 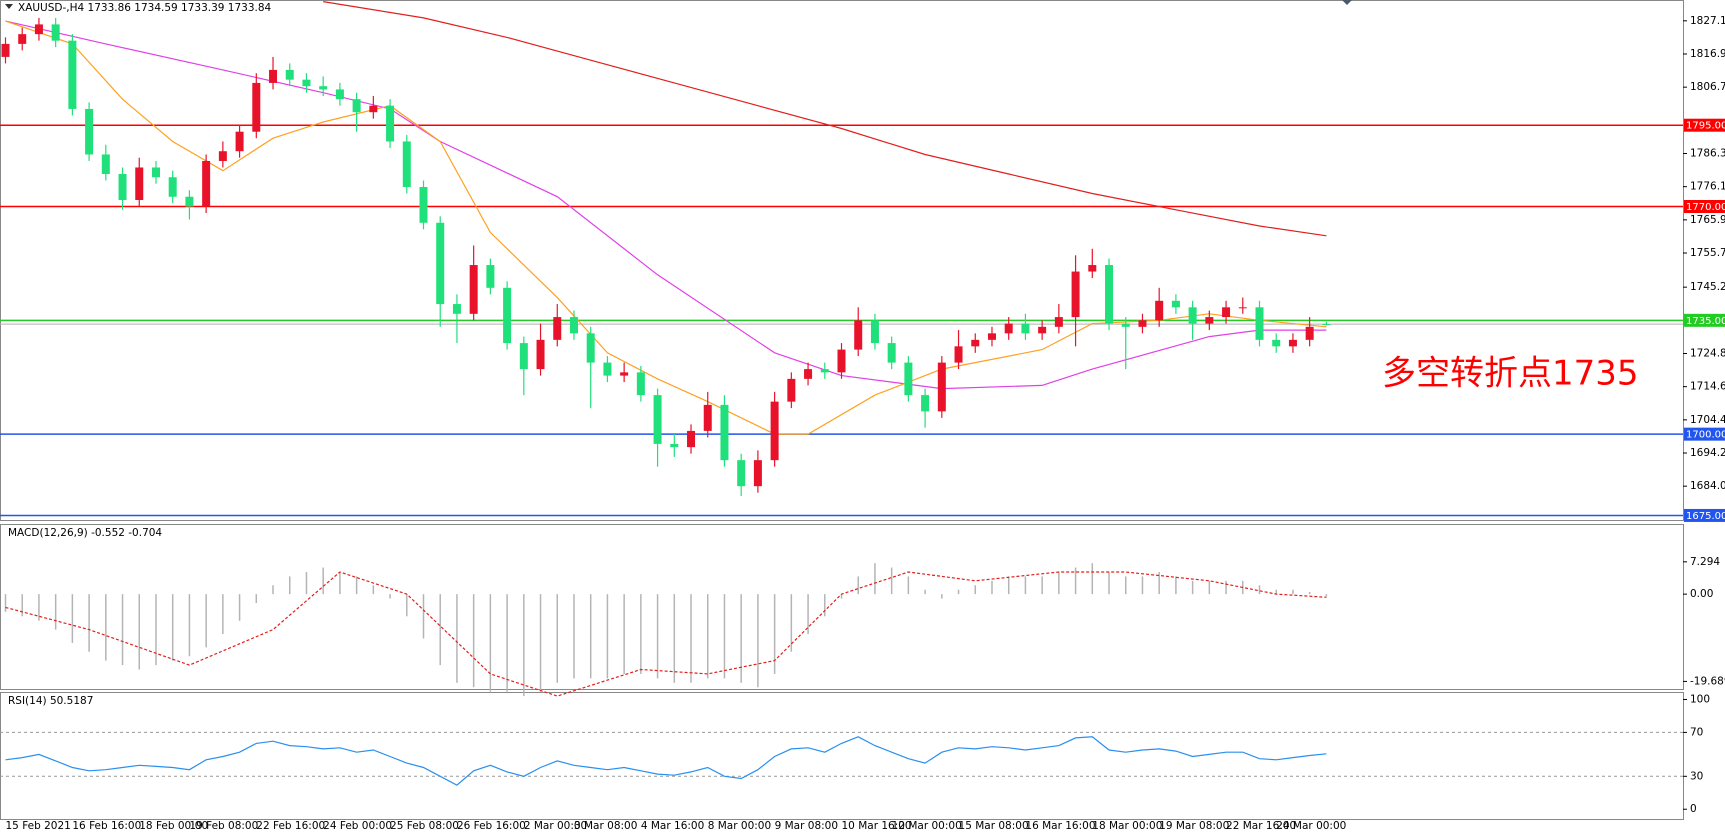 What do you see at coordinates (1060, 826) in the screenshot?
I see `x-tick-label: 16 Mar 16:00` at bounding box center [1060, 826].